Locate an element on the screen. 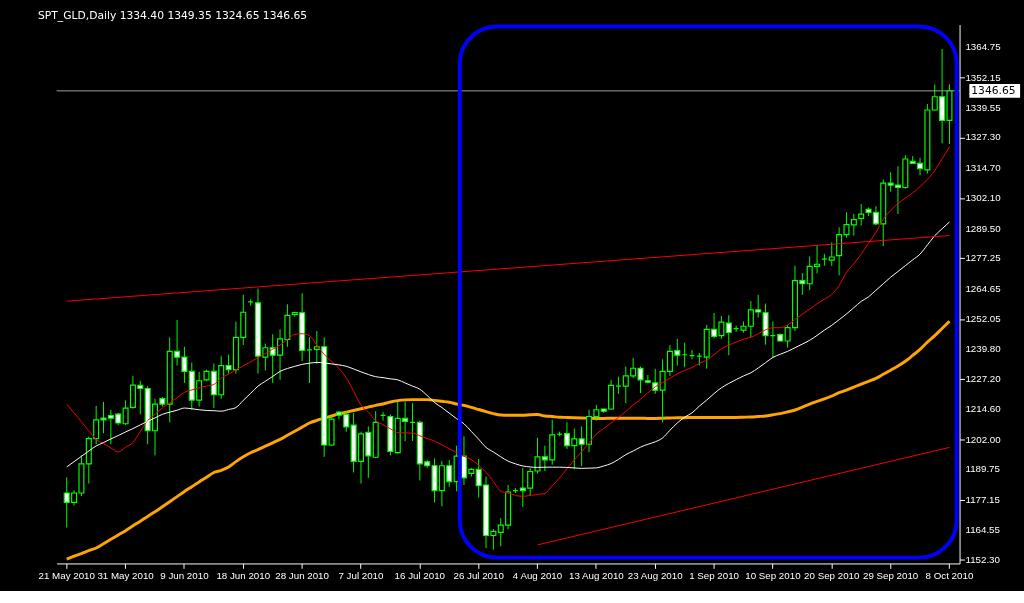 This screenshot has width=1024, height=603. y-tick-label: 1252.05 is located at coordinates (983, 319).